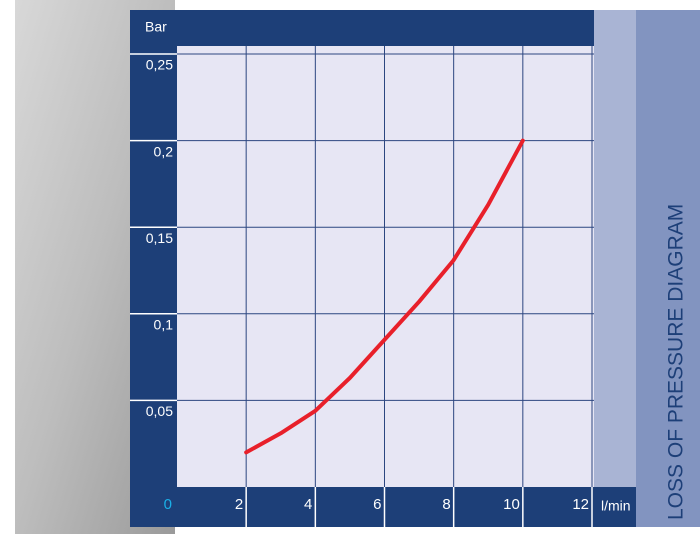 This screenshot has height=539, width=700. I want to click on x-tick-label: 10, so click(511, 504).